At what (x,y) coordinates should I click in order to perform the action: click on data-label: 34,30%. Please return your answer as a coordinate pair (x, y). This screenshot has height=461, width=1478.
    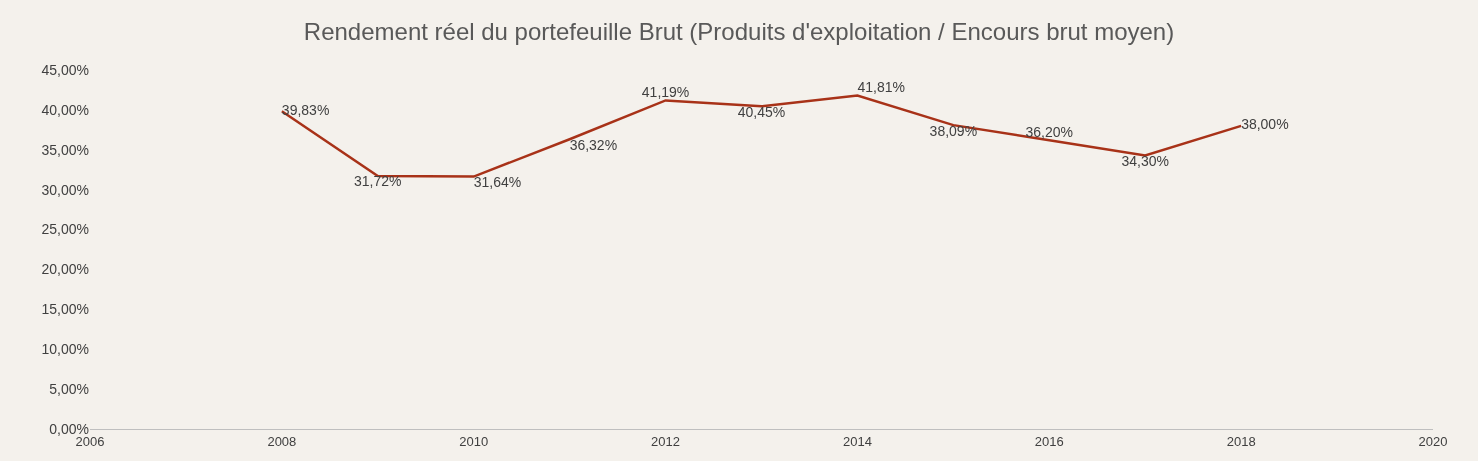
    Looking at the image, I should click on (1145, 160).